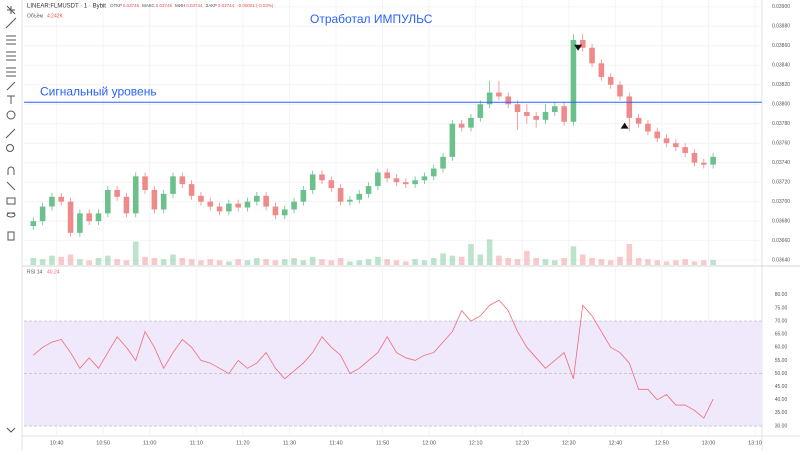 Image resolution: width=800 pixels, height=455 pixels. What do you see at coordinates (255, 5) in the screenshot?
I see `ohlc-change: -0.00001 (-0.03%)` at bounding box center [255, 5].